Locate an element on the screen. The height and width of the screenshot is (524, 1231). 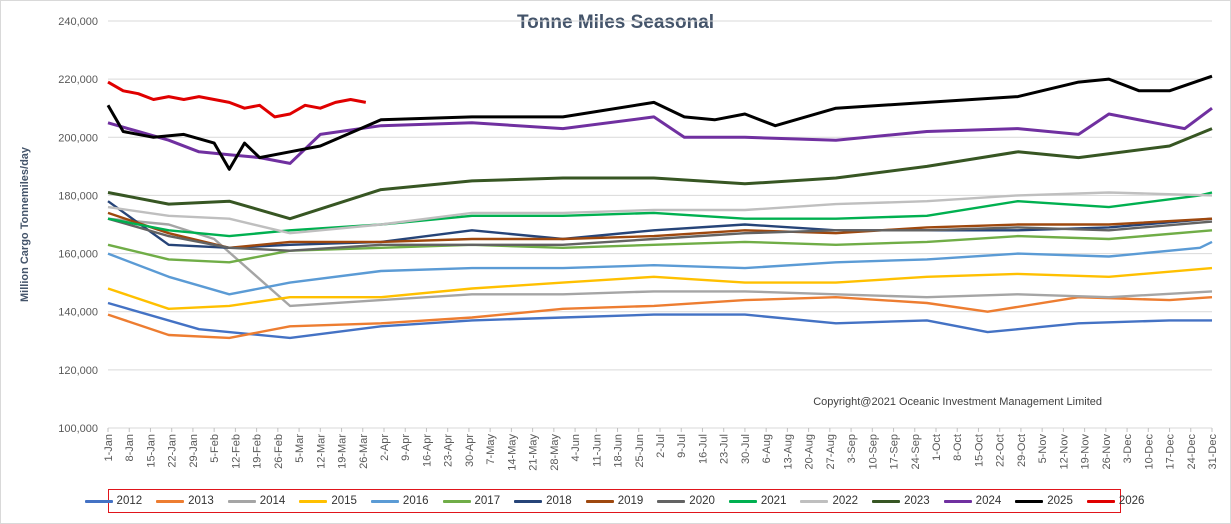
x-tick-label: 29-Oct is located at coordinates (1022, 450).